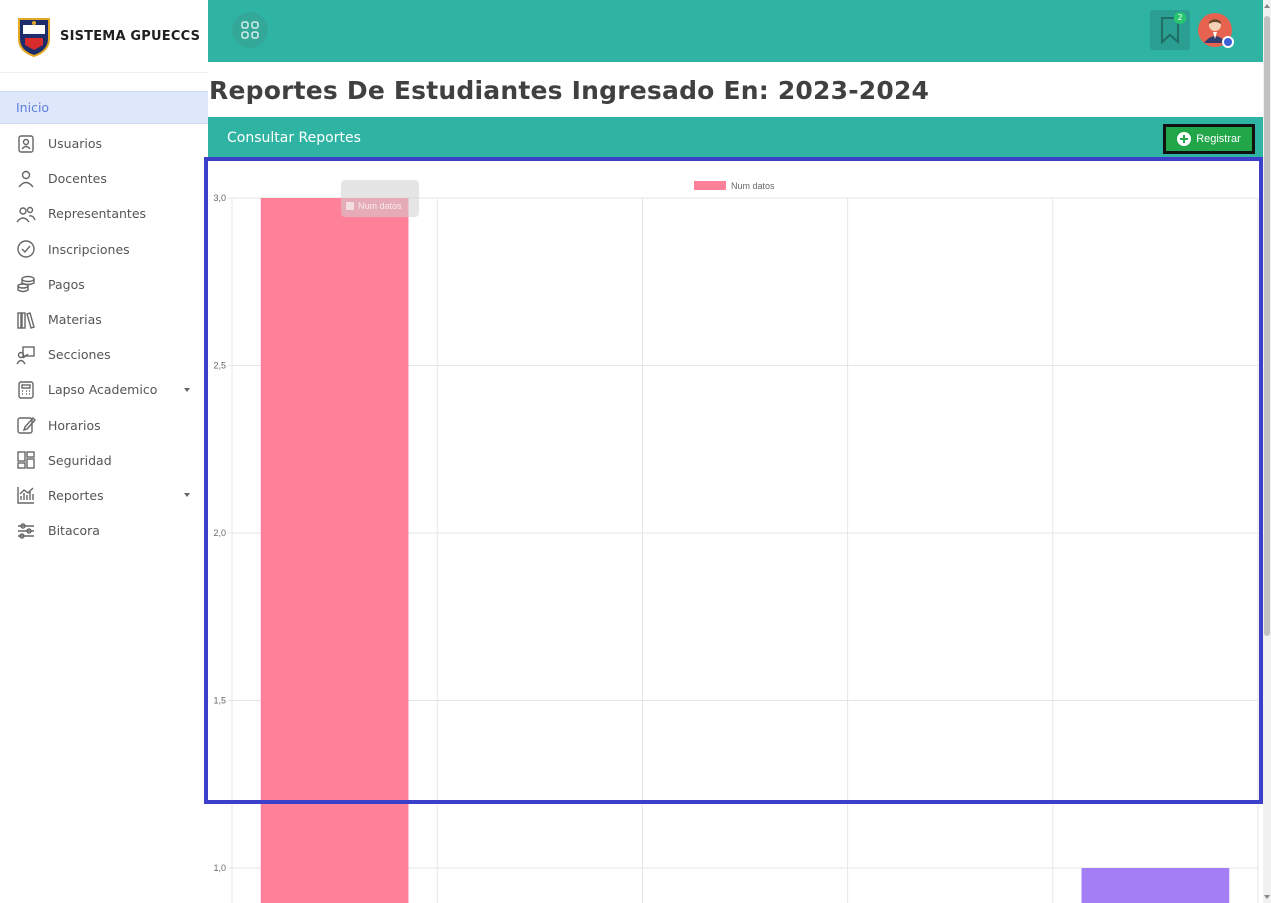 The width and height of the screenshot is (1271, 903). Describe the element at coordinates (1267, 897) in the screenshot. I see `scroll-down-icon` at that location.